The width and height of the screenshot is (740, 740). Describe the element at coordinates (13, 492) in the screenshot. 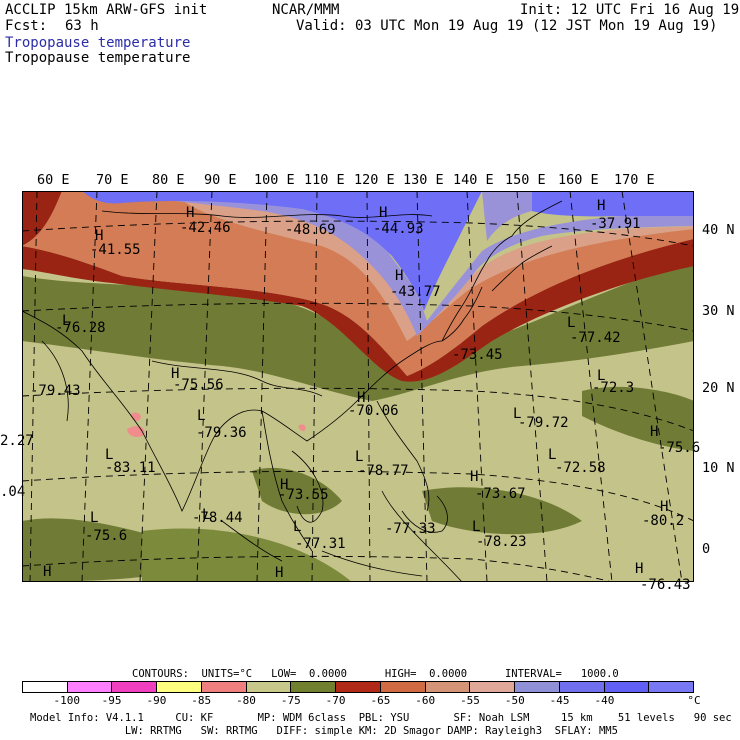

I see `extreme-value: .04` at that location.